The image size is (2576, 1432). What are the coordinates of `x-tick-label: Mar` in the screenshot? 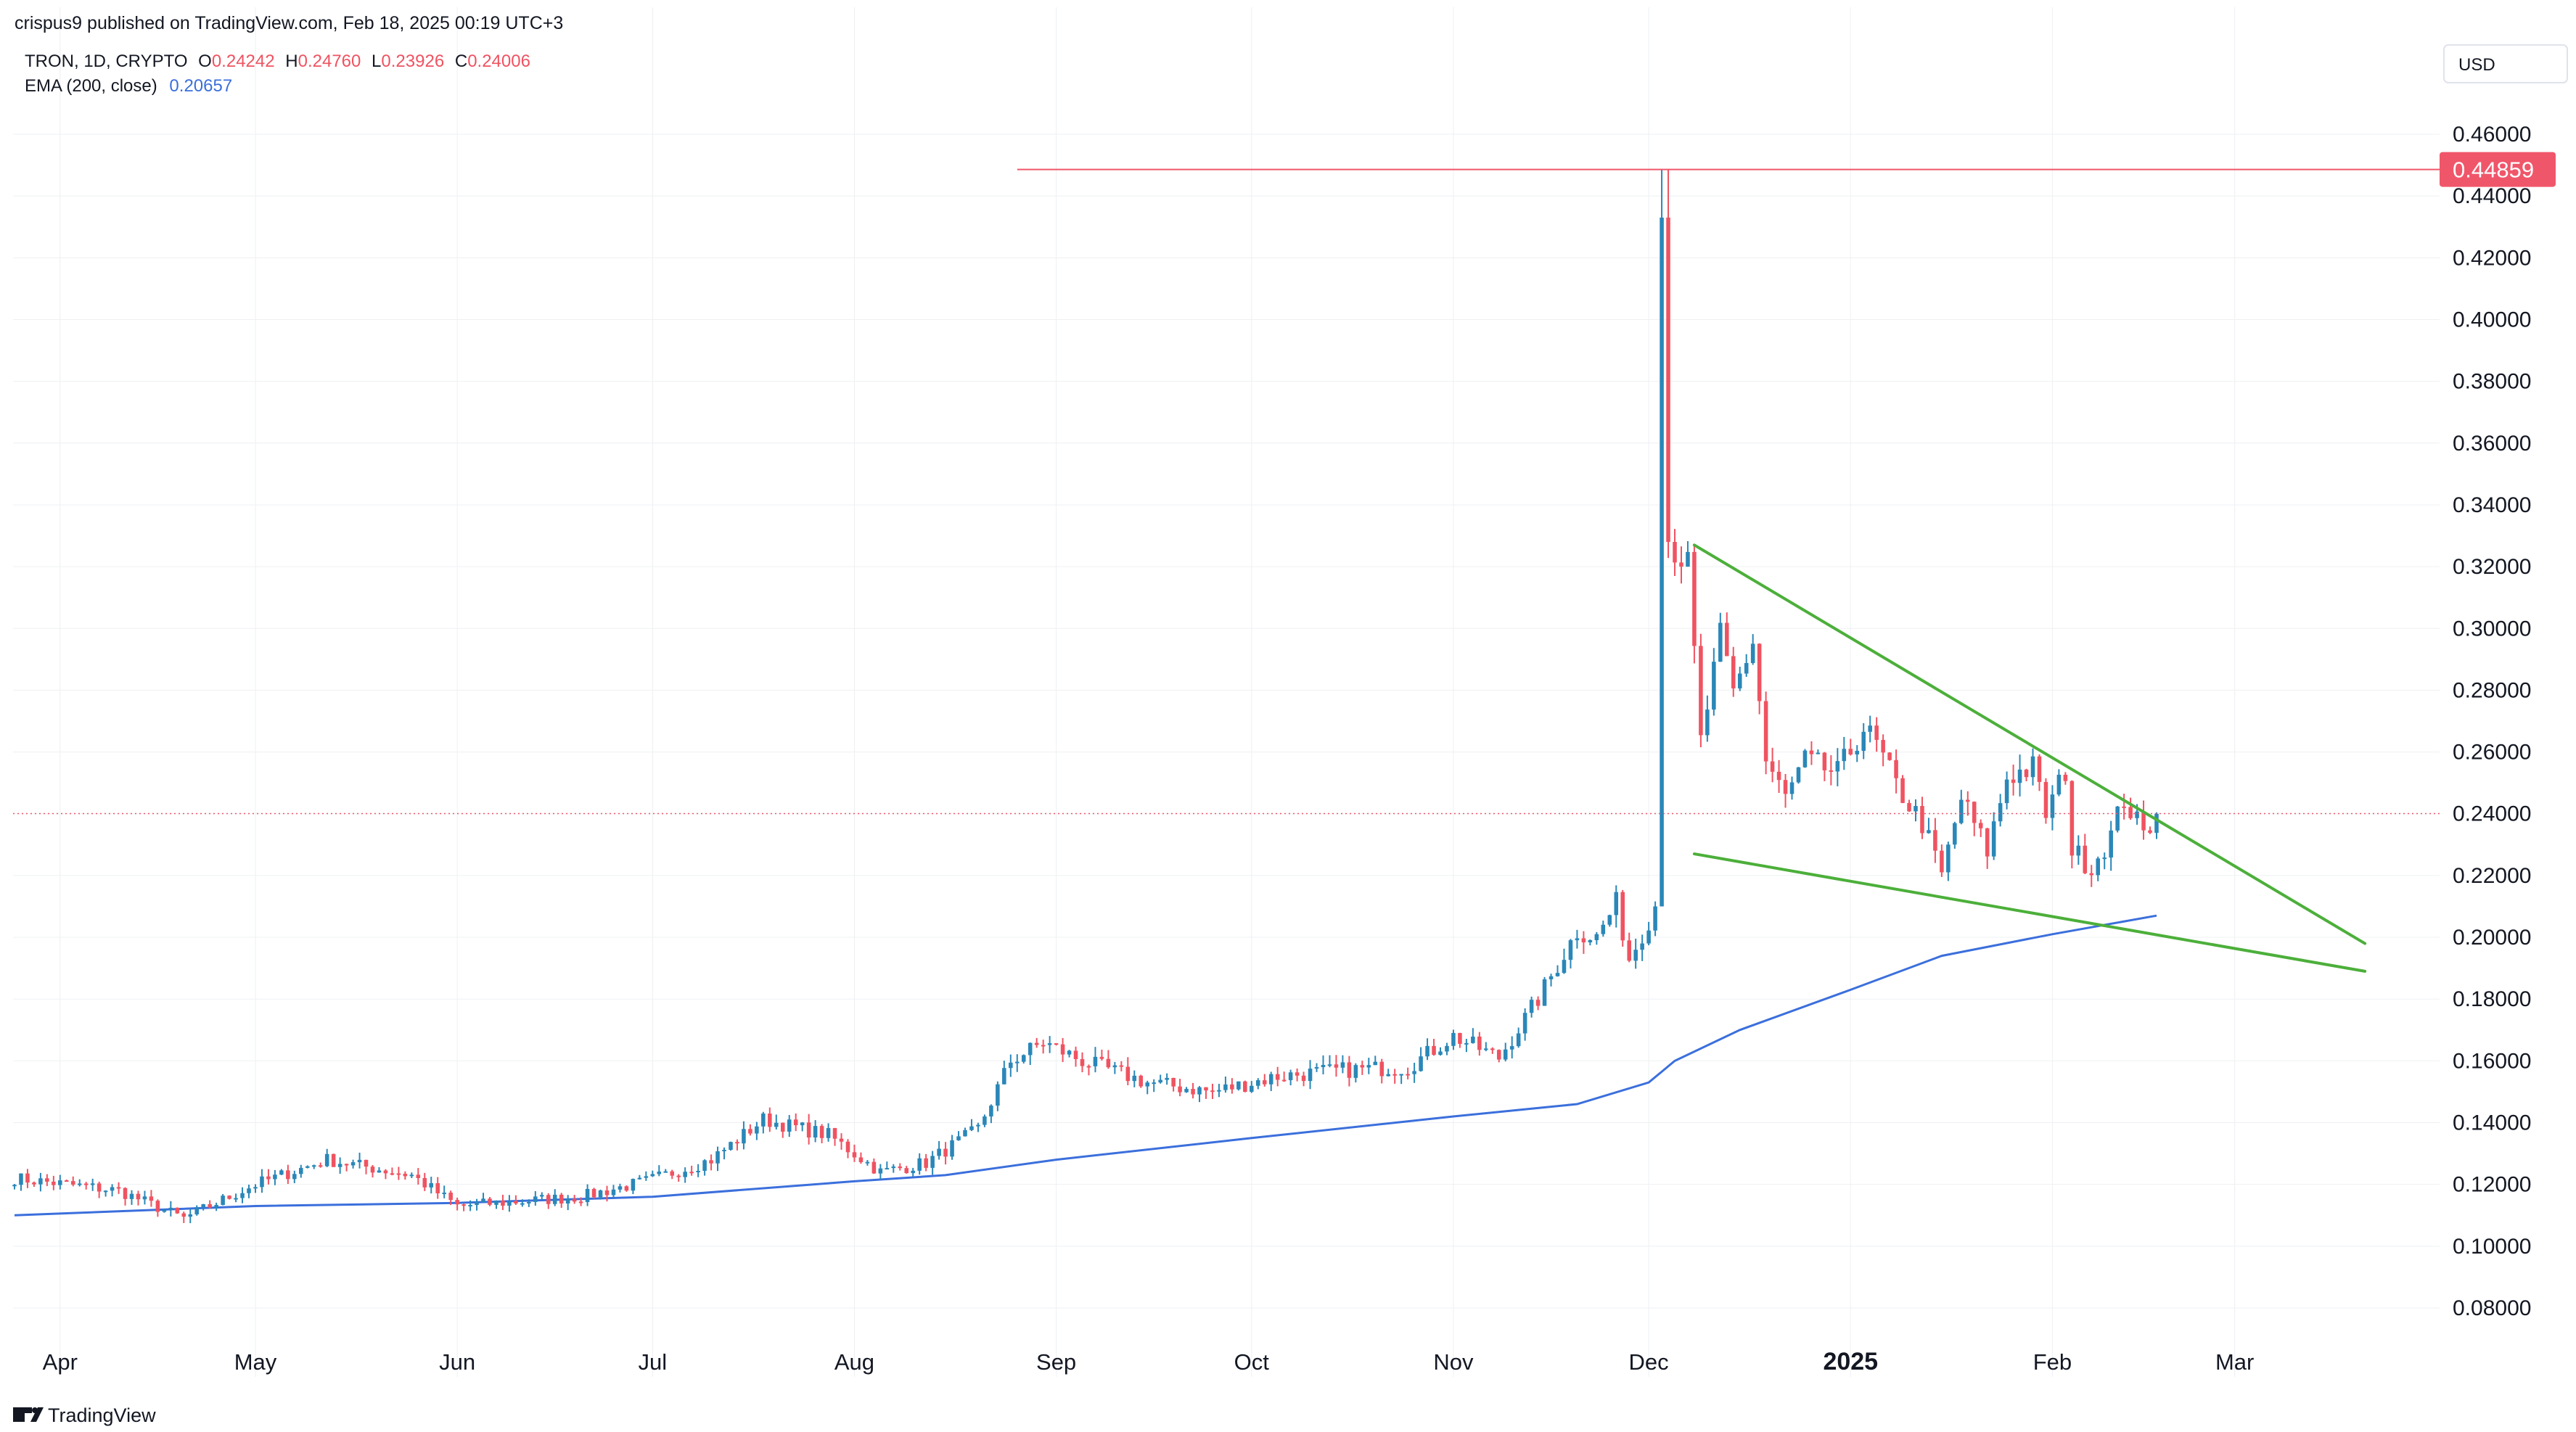 It's located at (2234, 1362).